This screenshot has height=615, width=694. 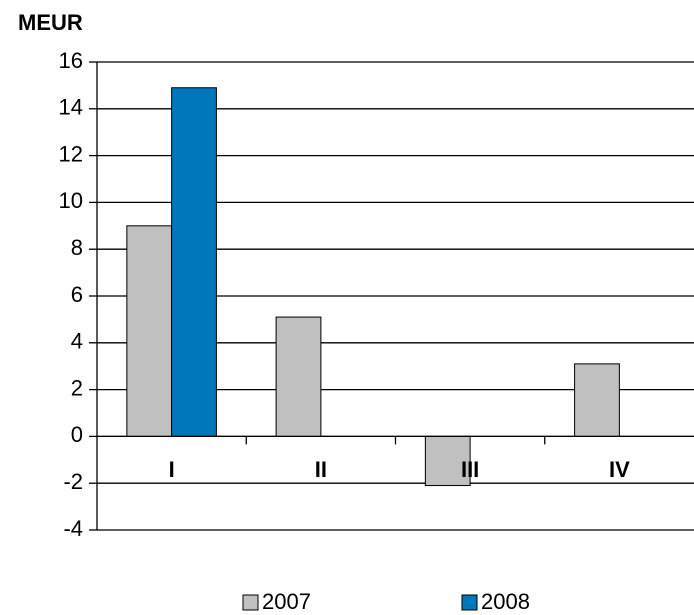 What do you see at coordinates (71, 60) in the screenshot?
I see `y-tick-label: 16` at bounding box center [71, 60].